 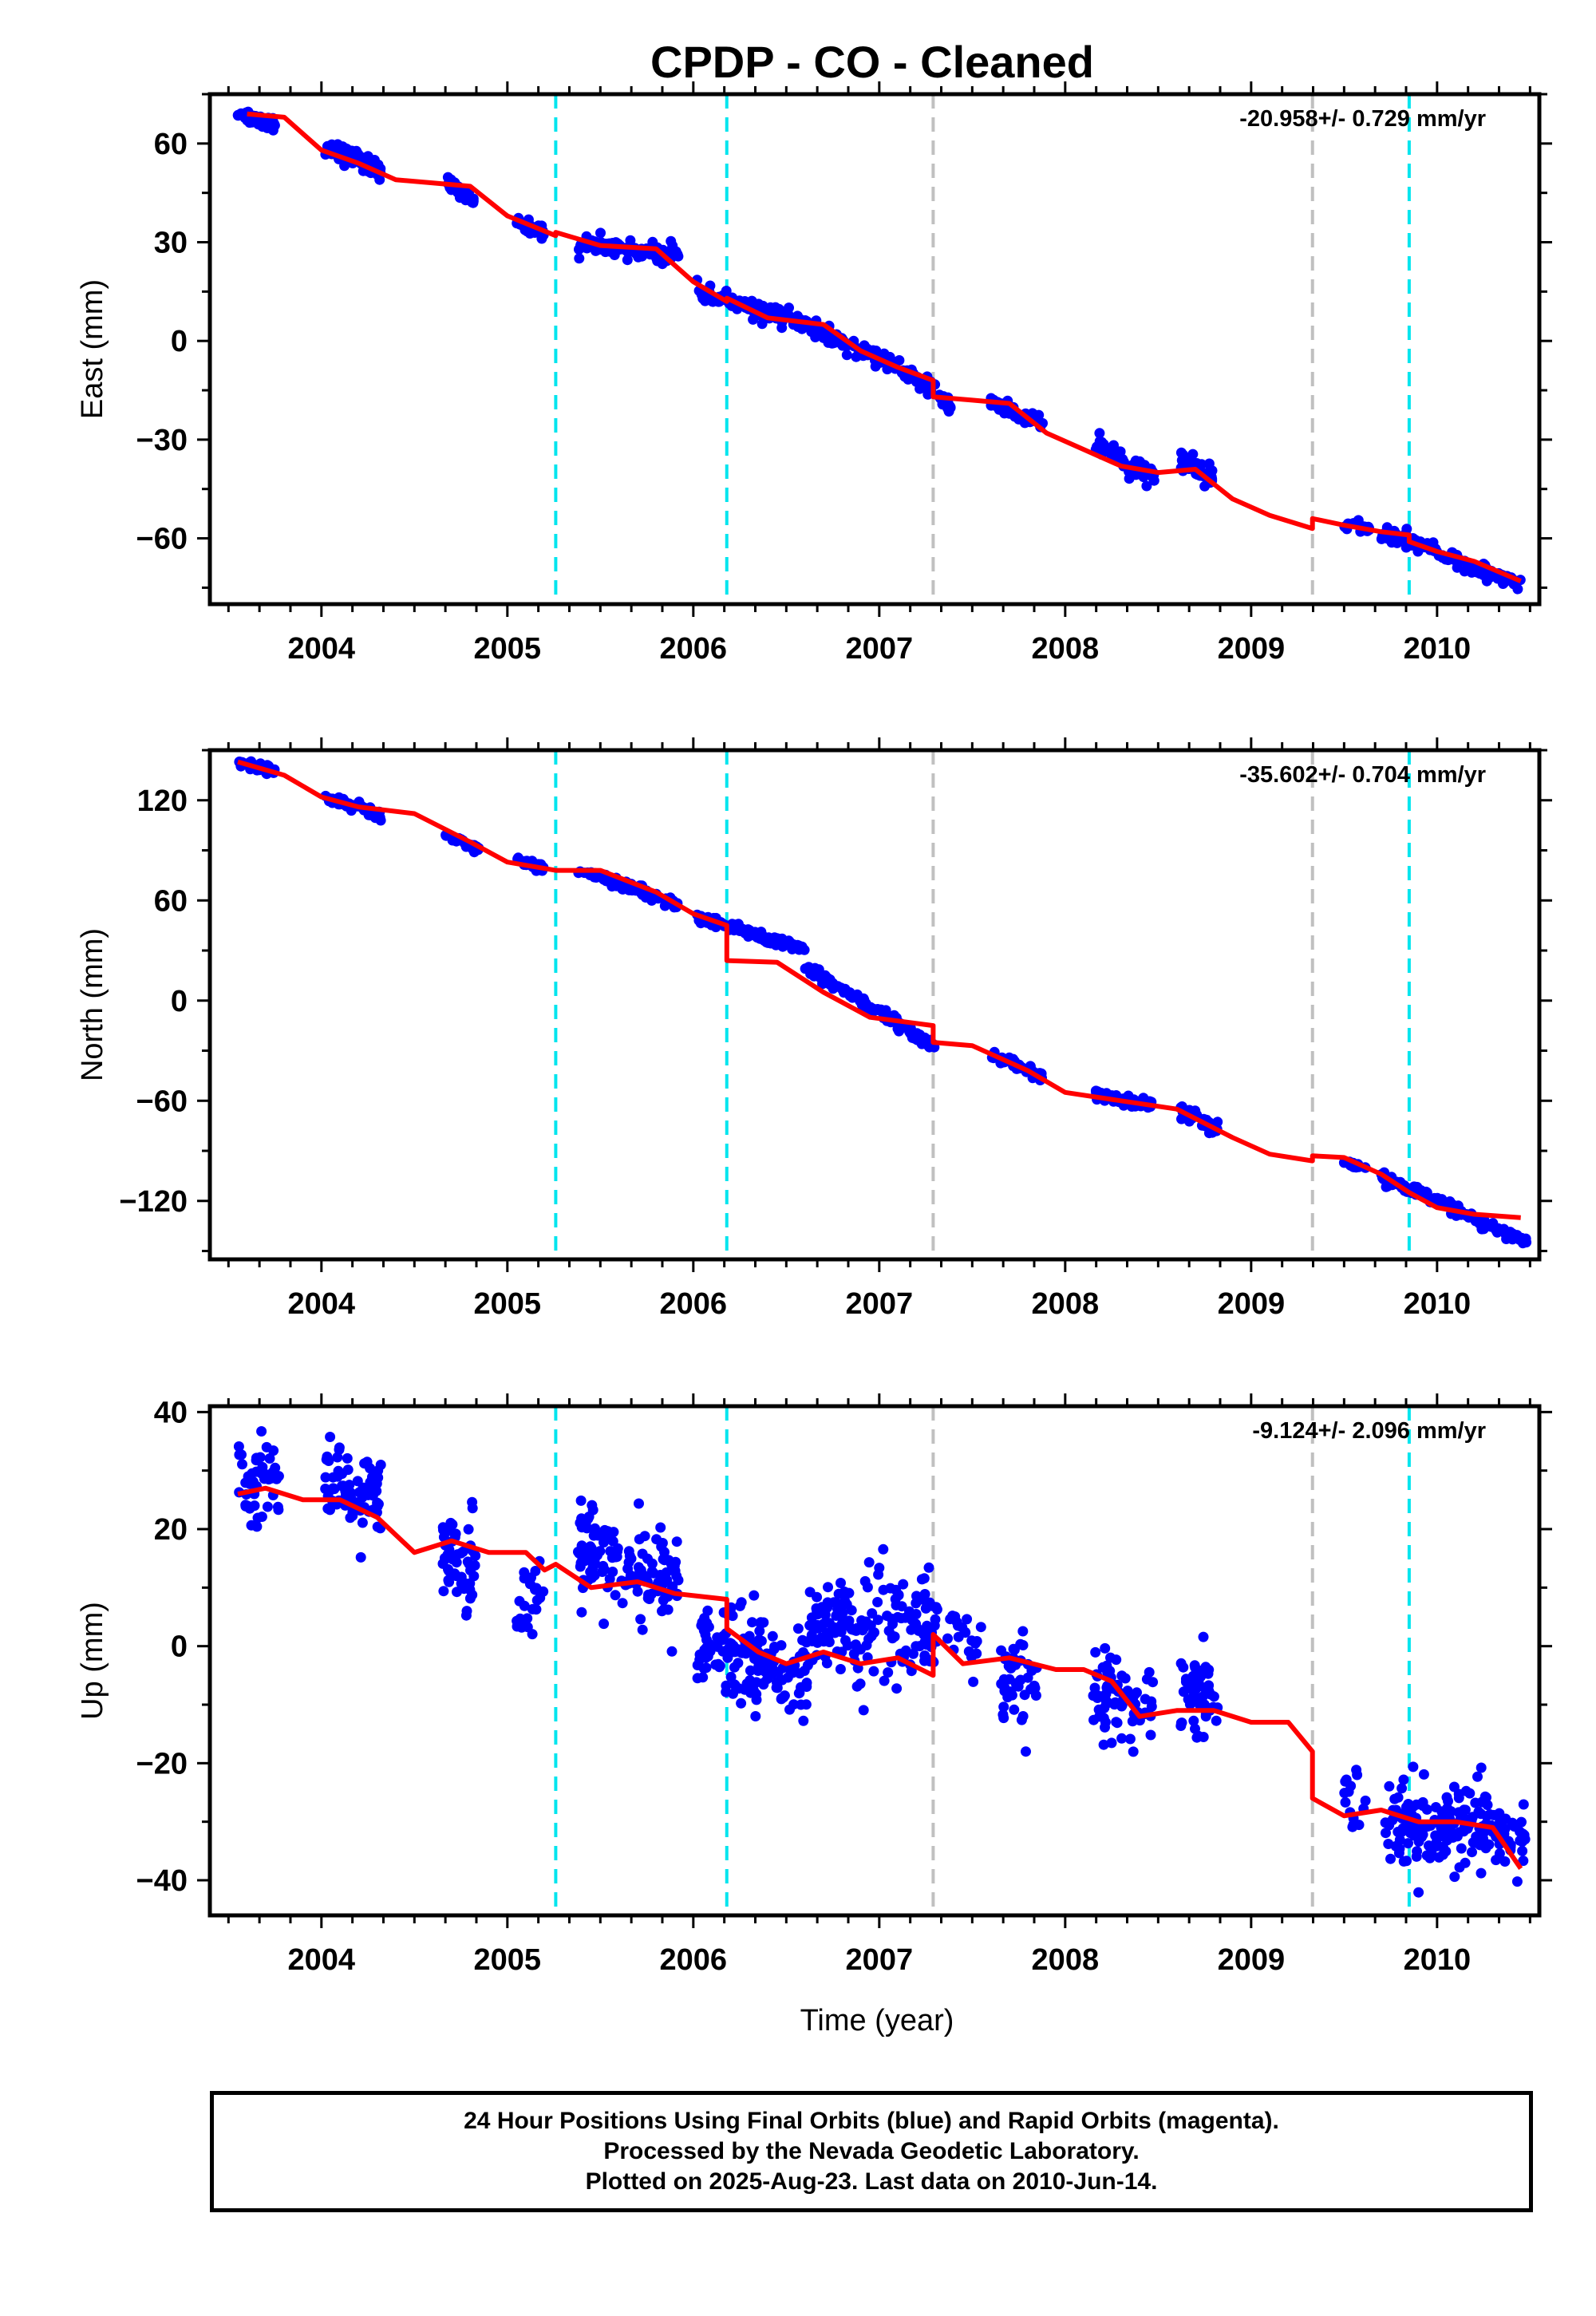 I want to click on y-tick-label: 60, so click(x=171, y=901).